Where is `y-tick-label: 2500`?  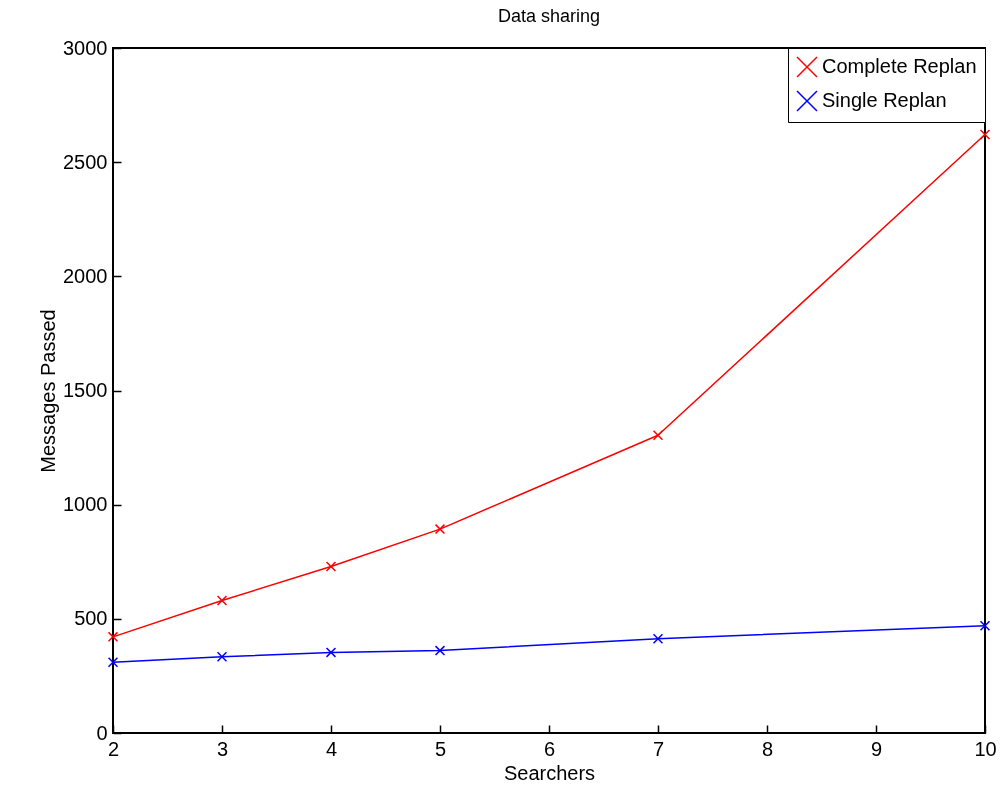
y-tick-label: 2500 is located at coordinates (85, 161).